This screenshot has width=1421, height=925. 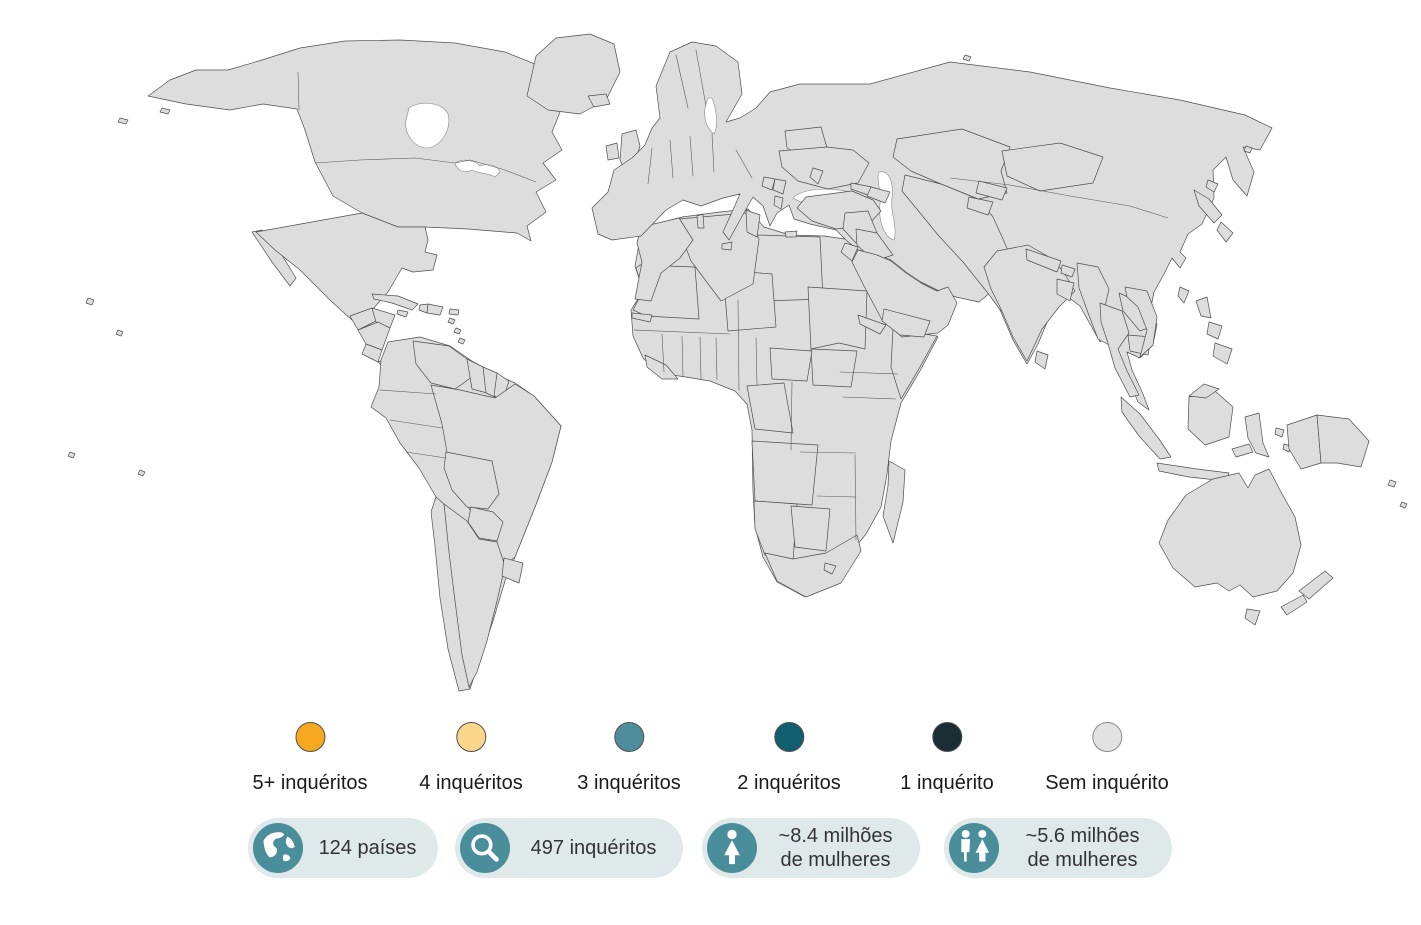 What do you see at coordinates (710, 116) in the screenshot?
I see `baltic-sea` at bounding box center [710, 116].